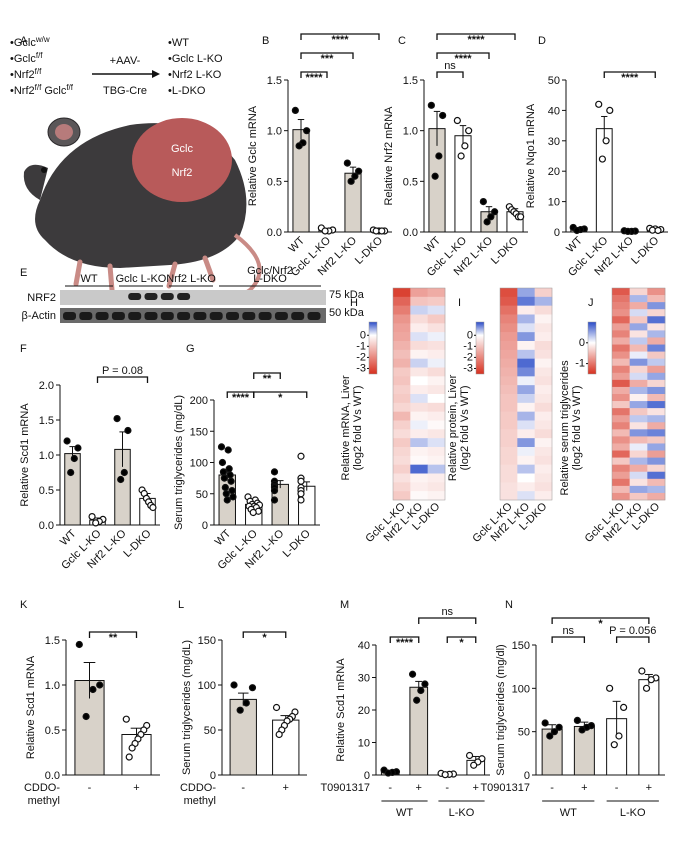 This screenshot has width=685, height=849. Describe the element at coordinates (207, 686) in the screenshot. I see `y-tick-label: 100` at that location.